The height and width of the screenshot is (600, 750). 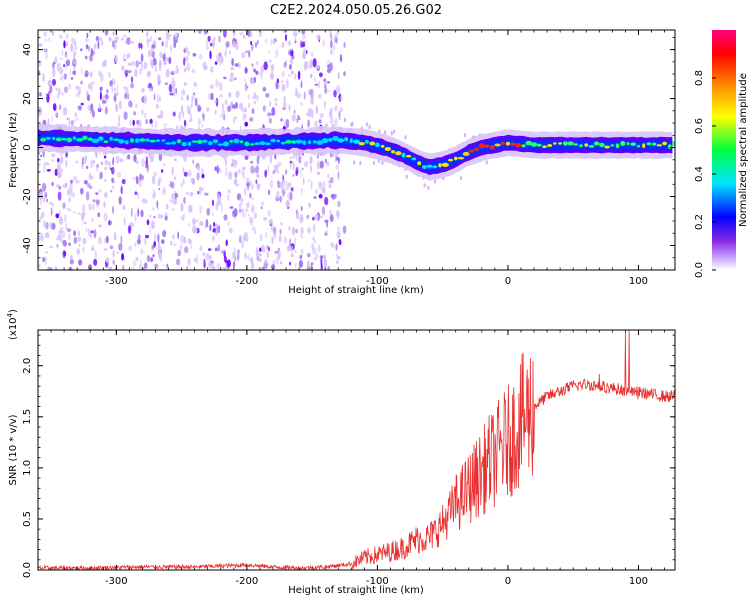 What do you see at coordinates (699, 222) in the screenshot?
I see `colorbar-tick-label: 0.2` at bounding box center [699, 222].